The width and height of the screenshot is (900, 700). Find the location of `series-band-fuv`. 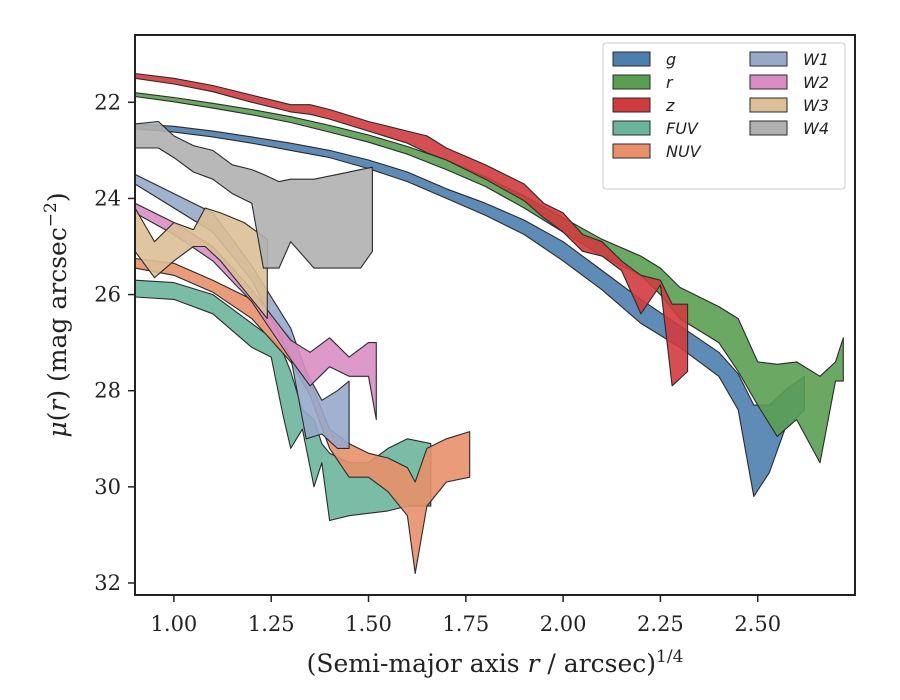

series-band-fuv is located at coordinates (283, 400).